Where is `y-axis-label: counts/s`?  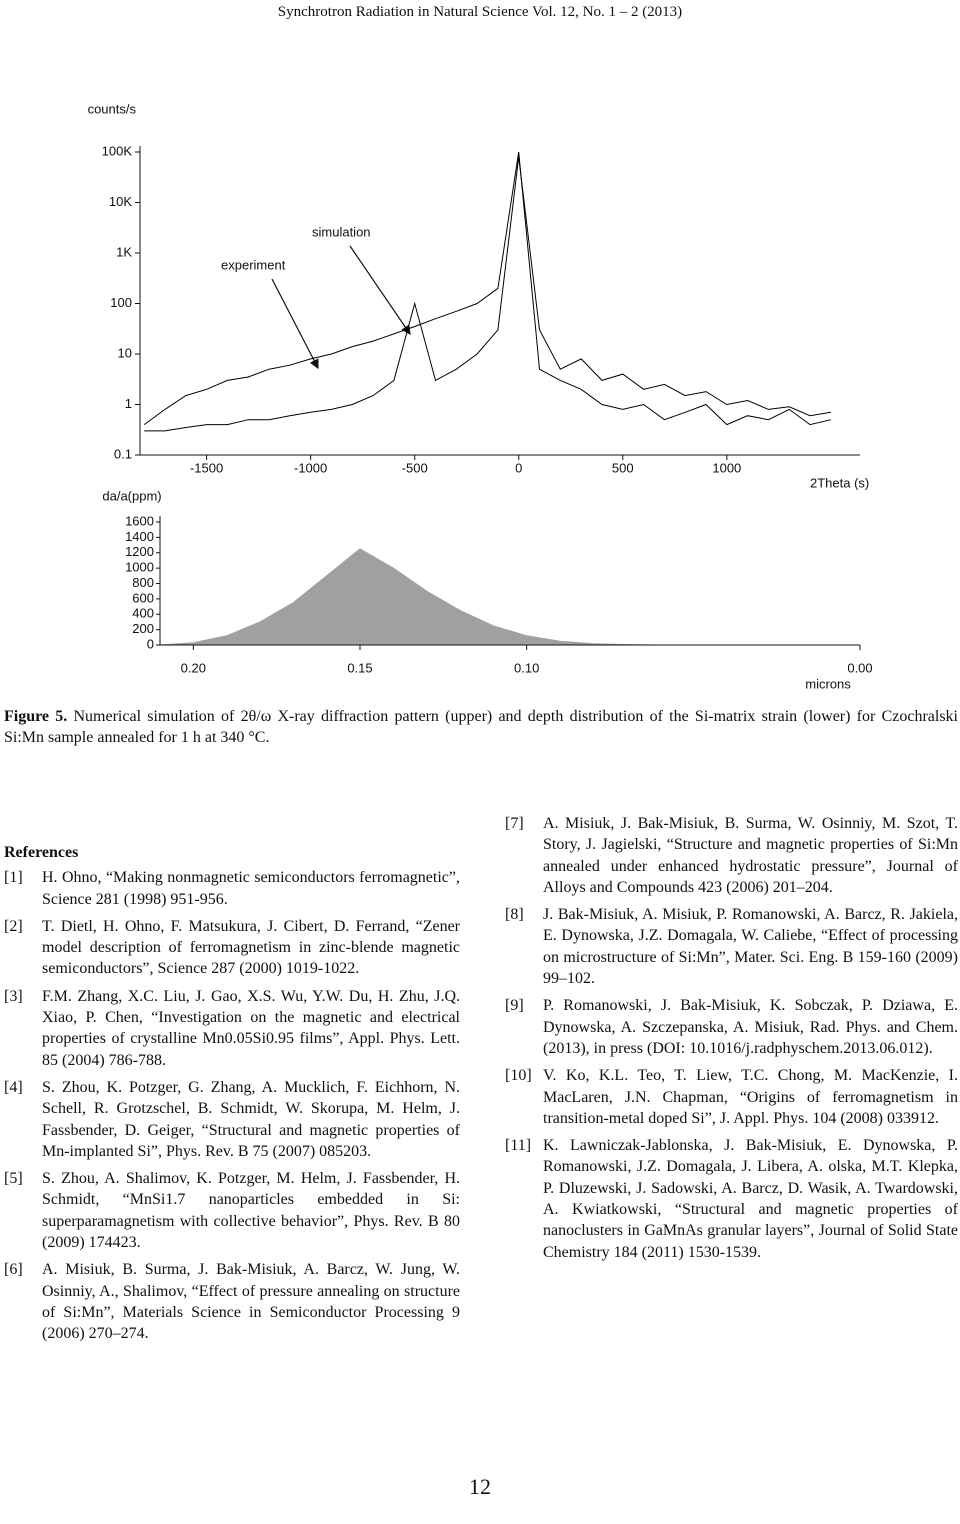 y-axis-label: counts/s is located at coordinates (112, 108).